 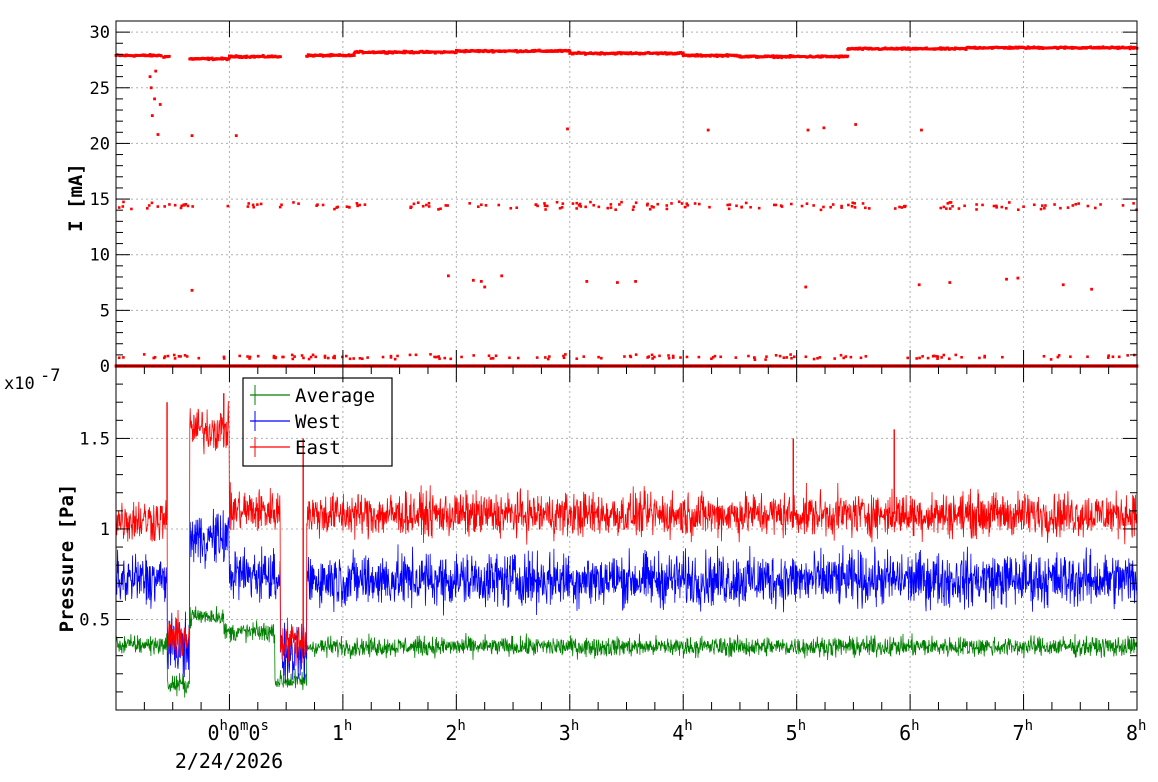 I want to click on x-axis-date: 2/24/2026, so click(x=229, y=761).